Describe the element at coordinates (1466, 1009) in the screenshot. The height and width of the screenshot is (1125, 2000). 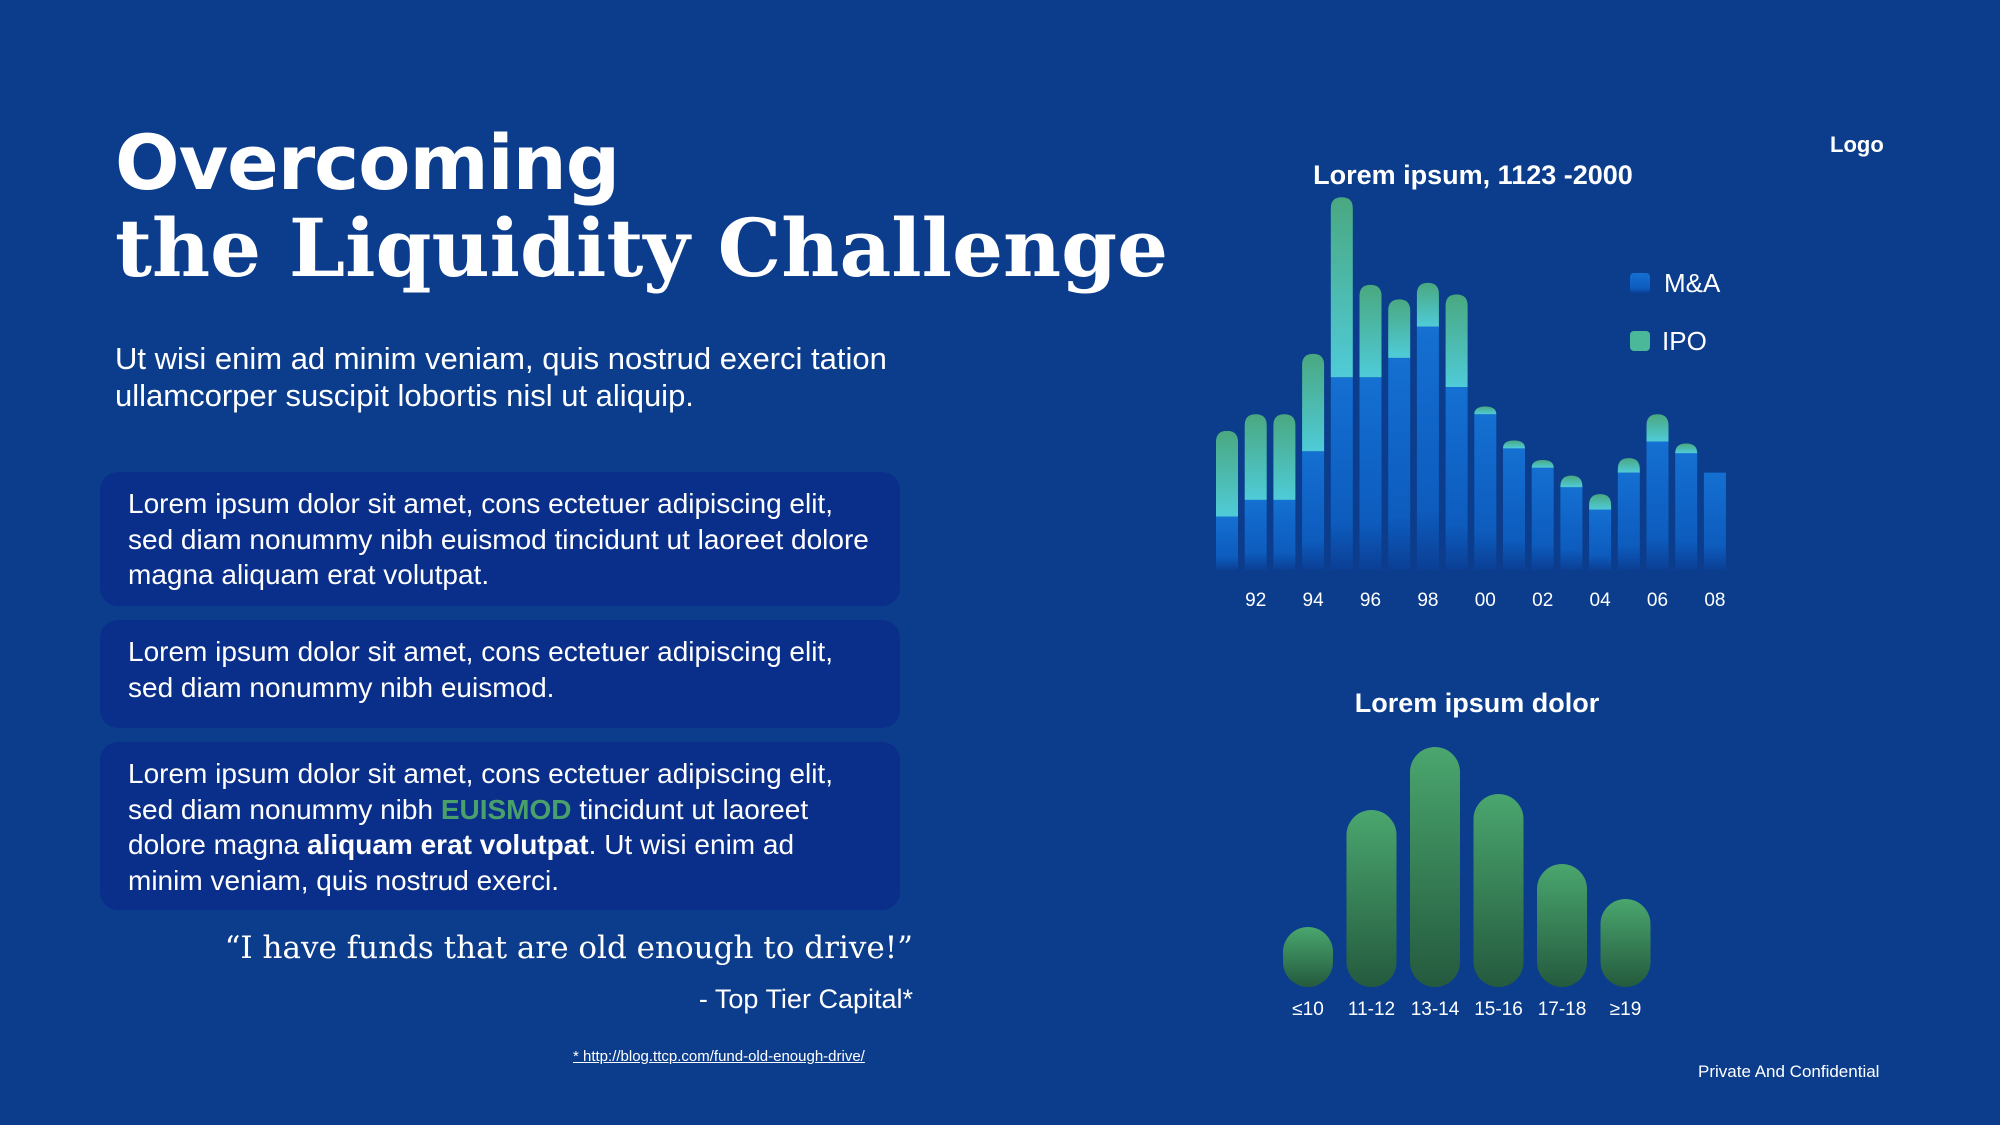
I see `chart2-x-axis: ≤10 11-12 13-14 15-16 17-18 ≥19` at that location.